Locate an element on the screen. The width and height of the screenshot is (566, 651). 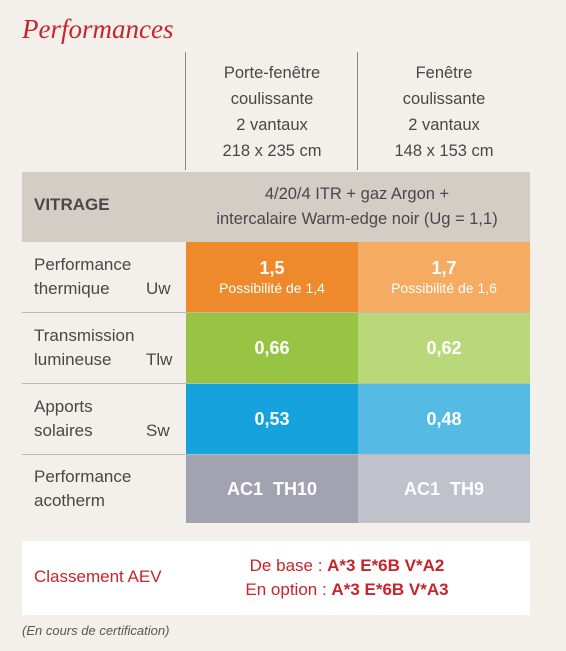
header-divider-middle is located at coordinates (357, 111).